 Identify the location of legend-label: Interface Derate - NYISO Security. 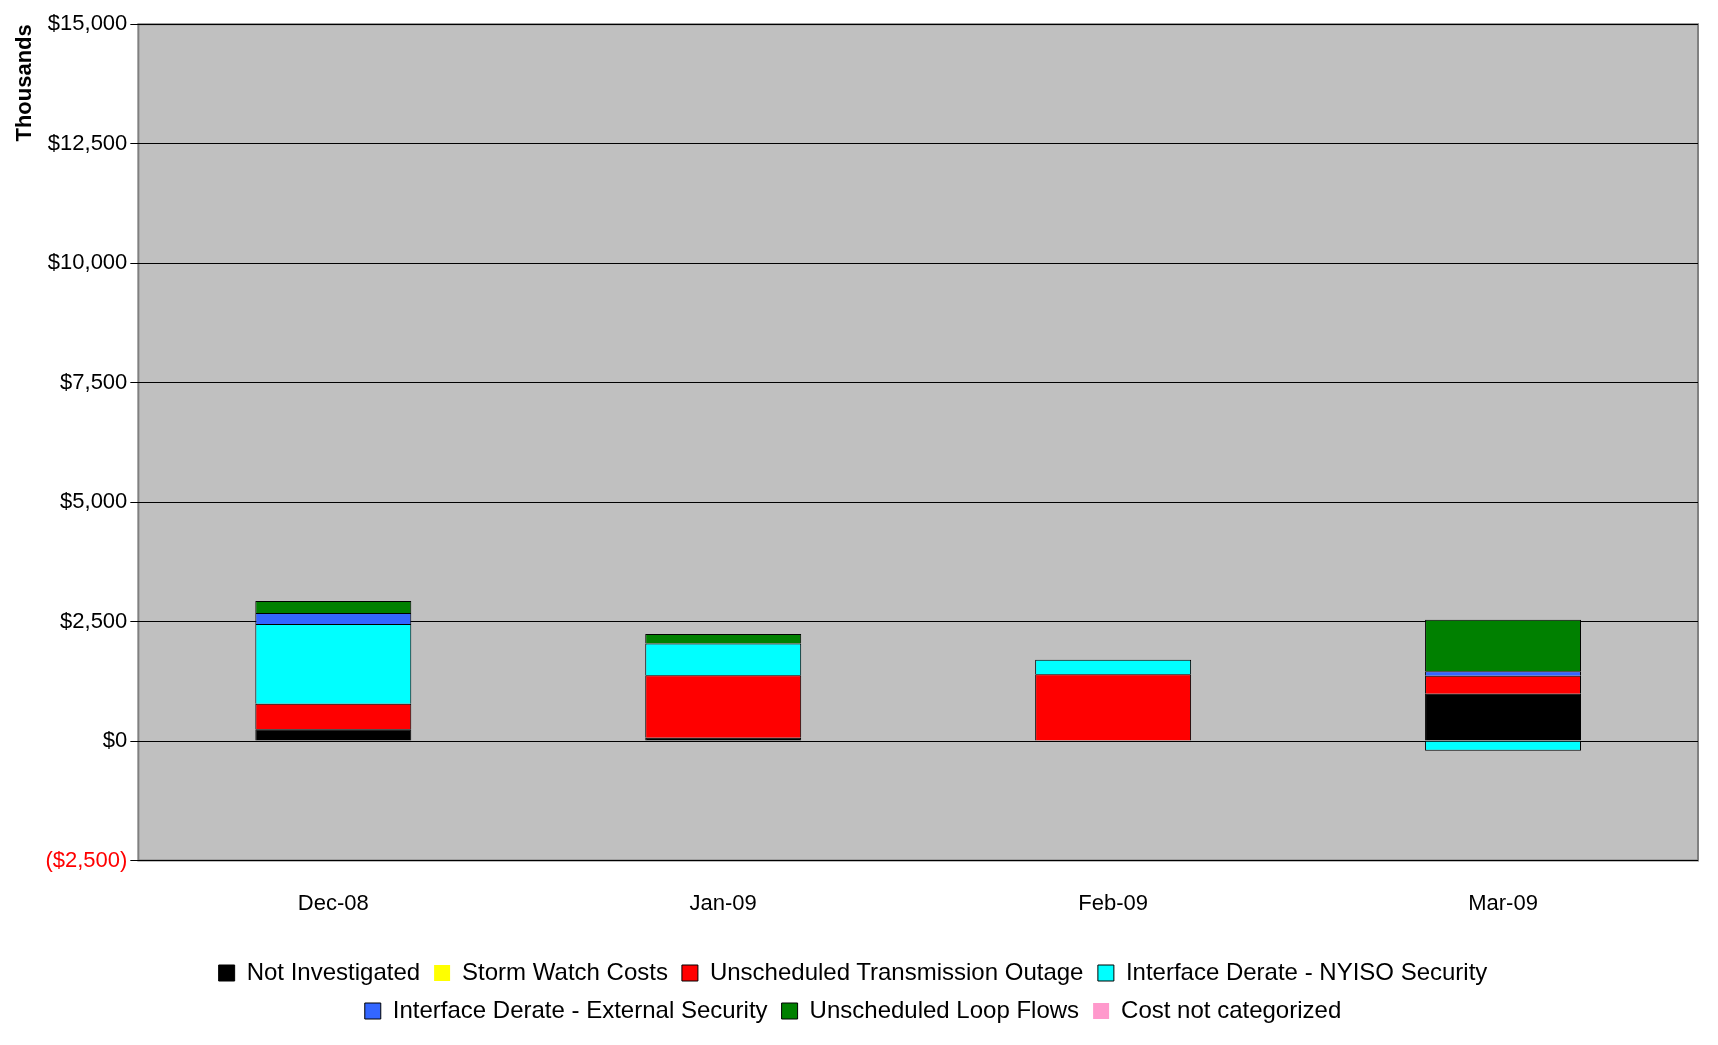
(1306, 971).